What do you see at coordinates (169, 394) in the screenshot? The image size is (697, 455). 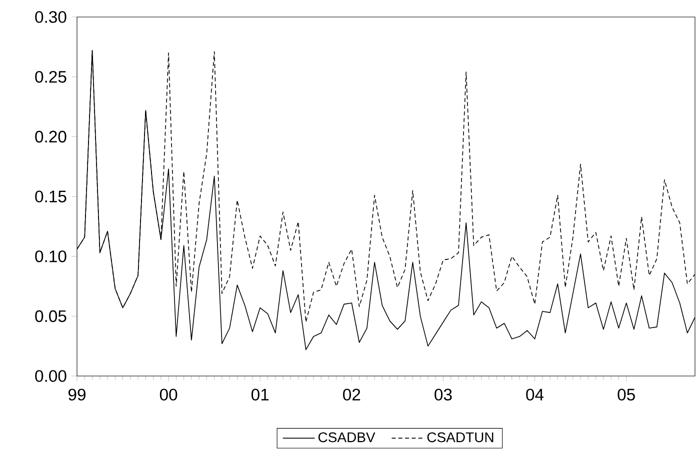 I see `x-tick-label: 00` at bounding box center [169, 394].